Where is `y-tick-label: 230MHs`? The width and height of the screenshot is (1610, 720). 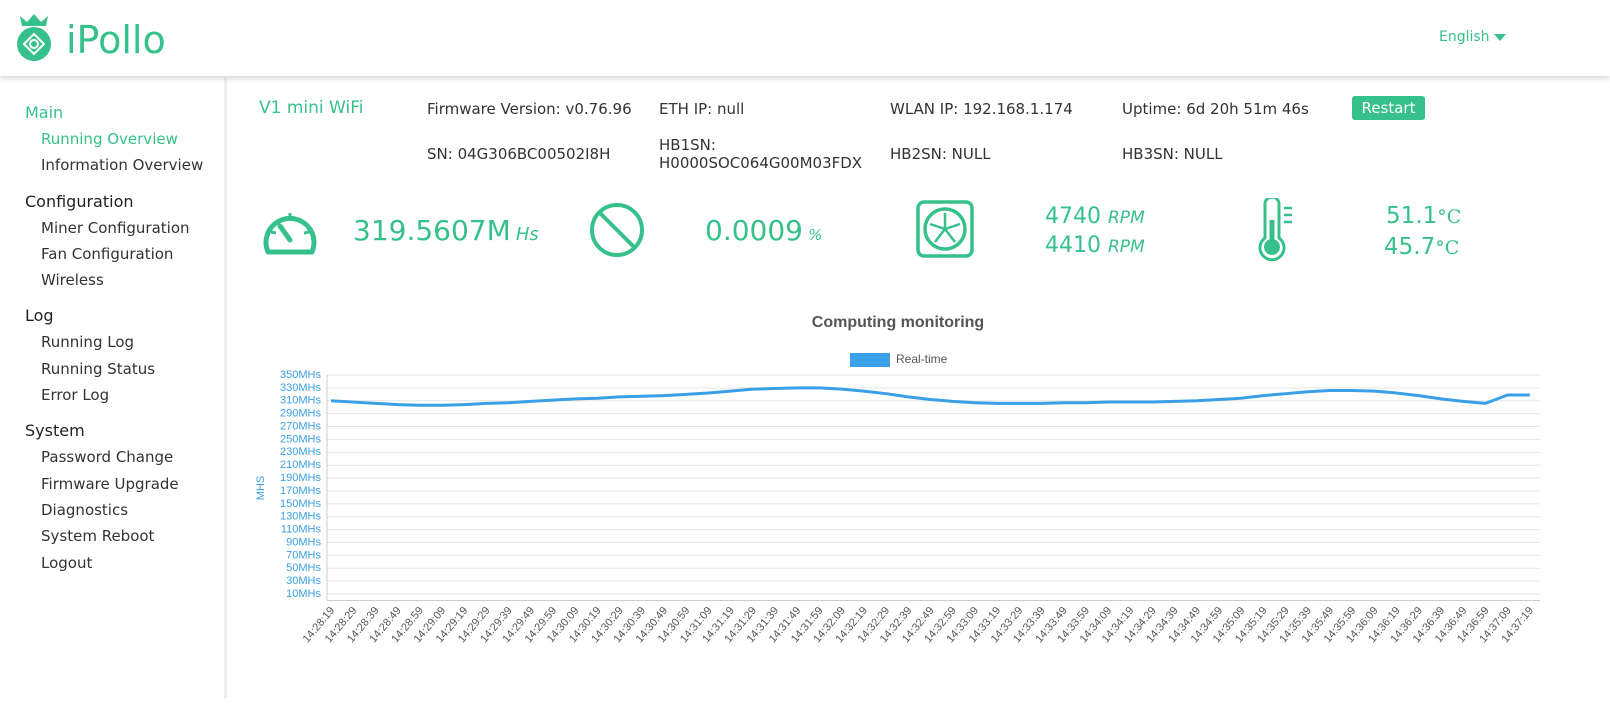
y-tick-label: 230MHs is located at coordinates (300, 452).